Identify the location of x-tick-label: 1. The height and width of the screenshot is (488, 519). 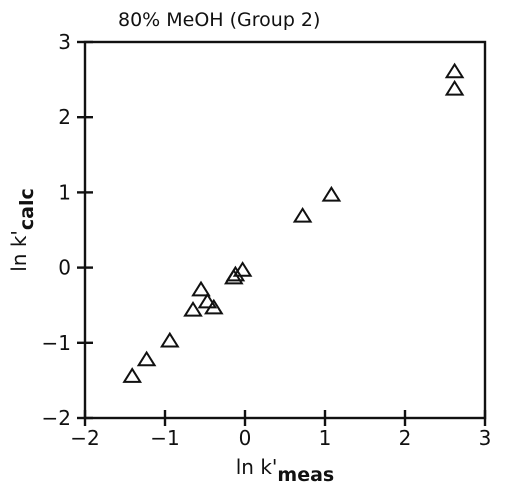
(325, 438).